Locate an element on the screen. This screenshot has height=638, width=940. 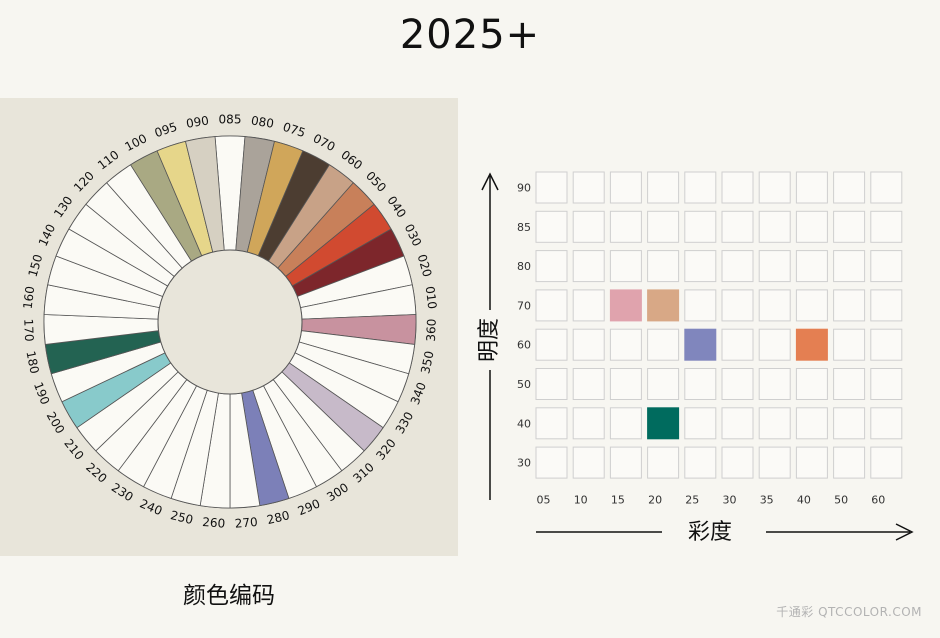
wheel-label-260: 260 is located at coordinates (214, 523).